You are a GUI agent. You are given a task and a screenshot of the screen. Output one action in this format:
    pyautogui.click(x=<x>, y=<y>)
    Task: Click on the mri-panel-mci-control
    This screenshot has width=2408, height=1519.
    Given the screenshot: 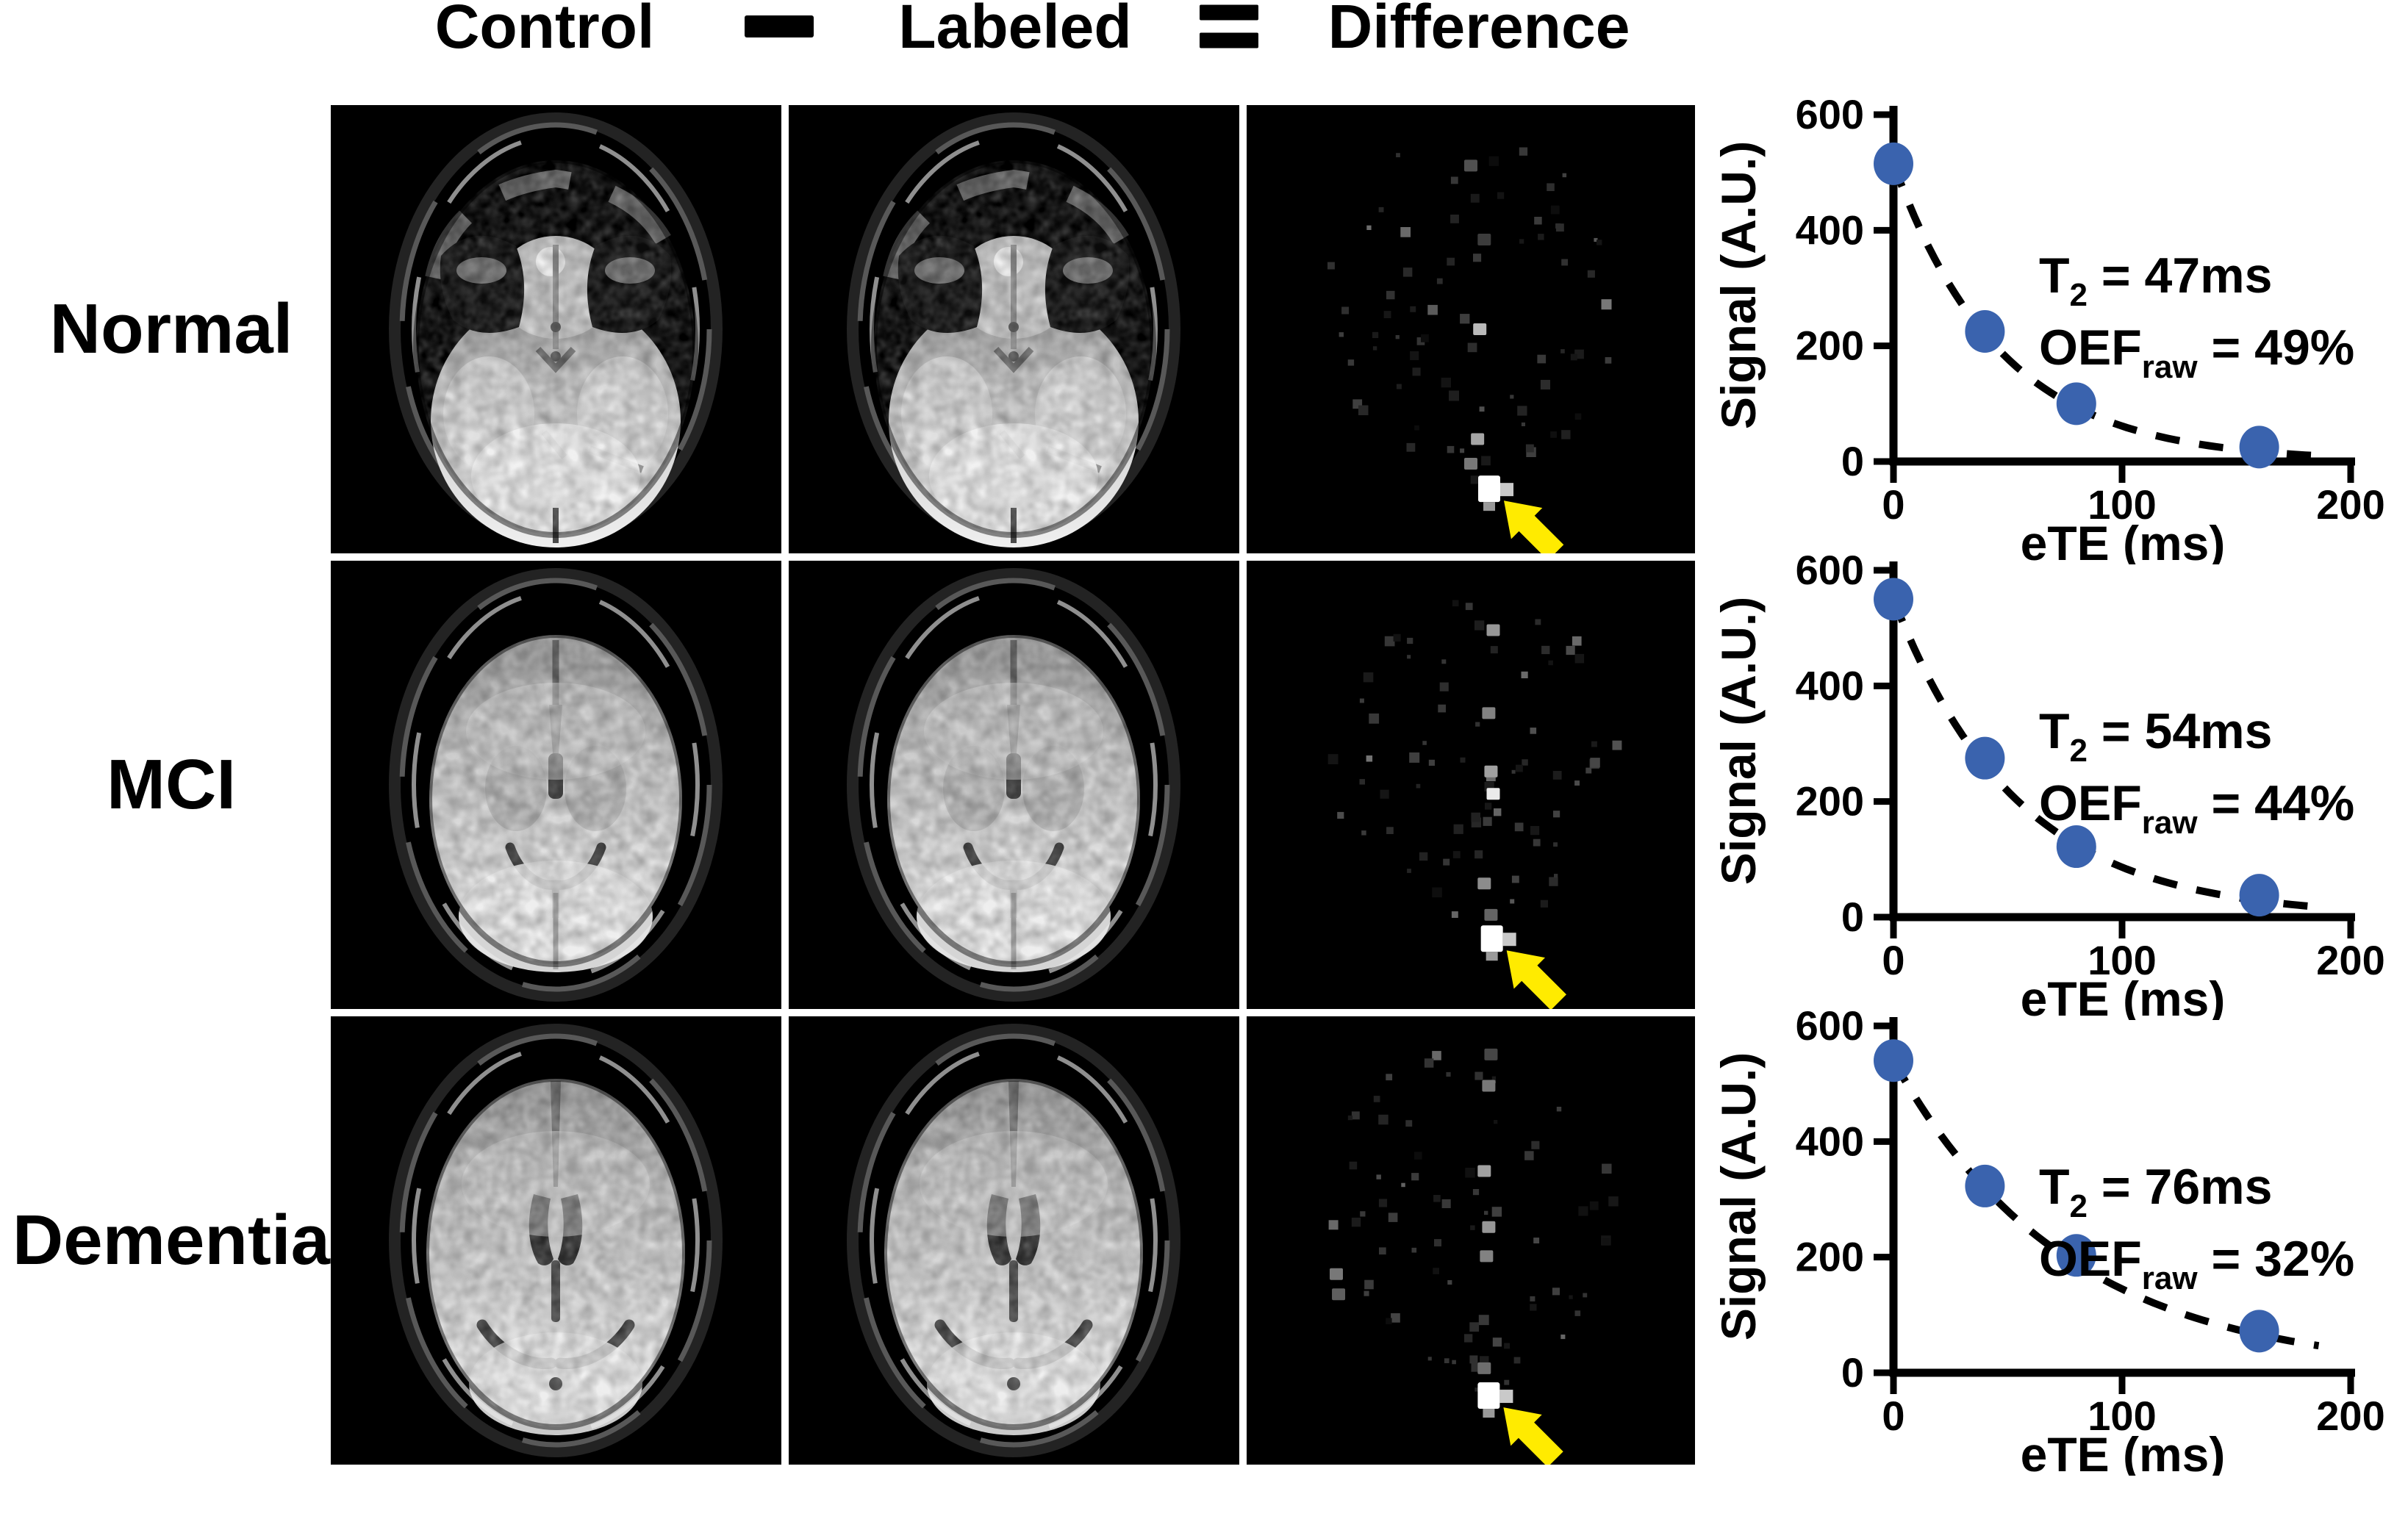 What is the action you would take?
    pyautogui.click(x=556, y=785)
    